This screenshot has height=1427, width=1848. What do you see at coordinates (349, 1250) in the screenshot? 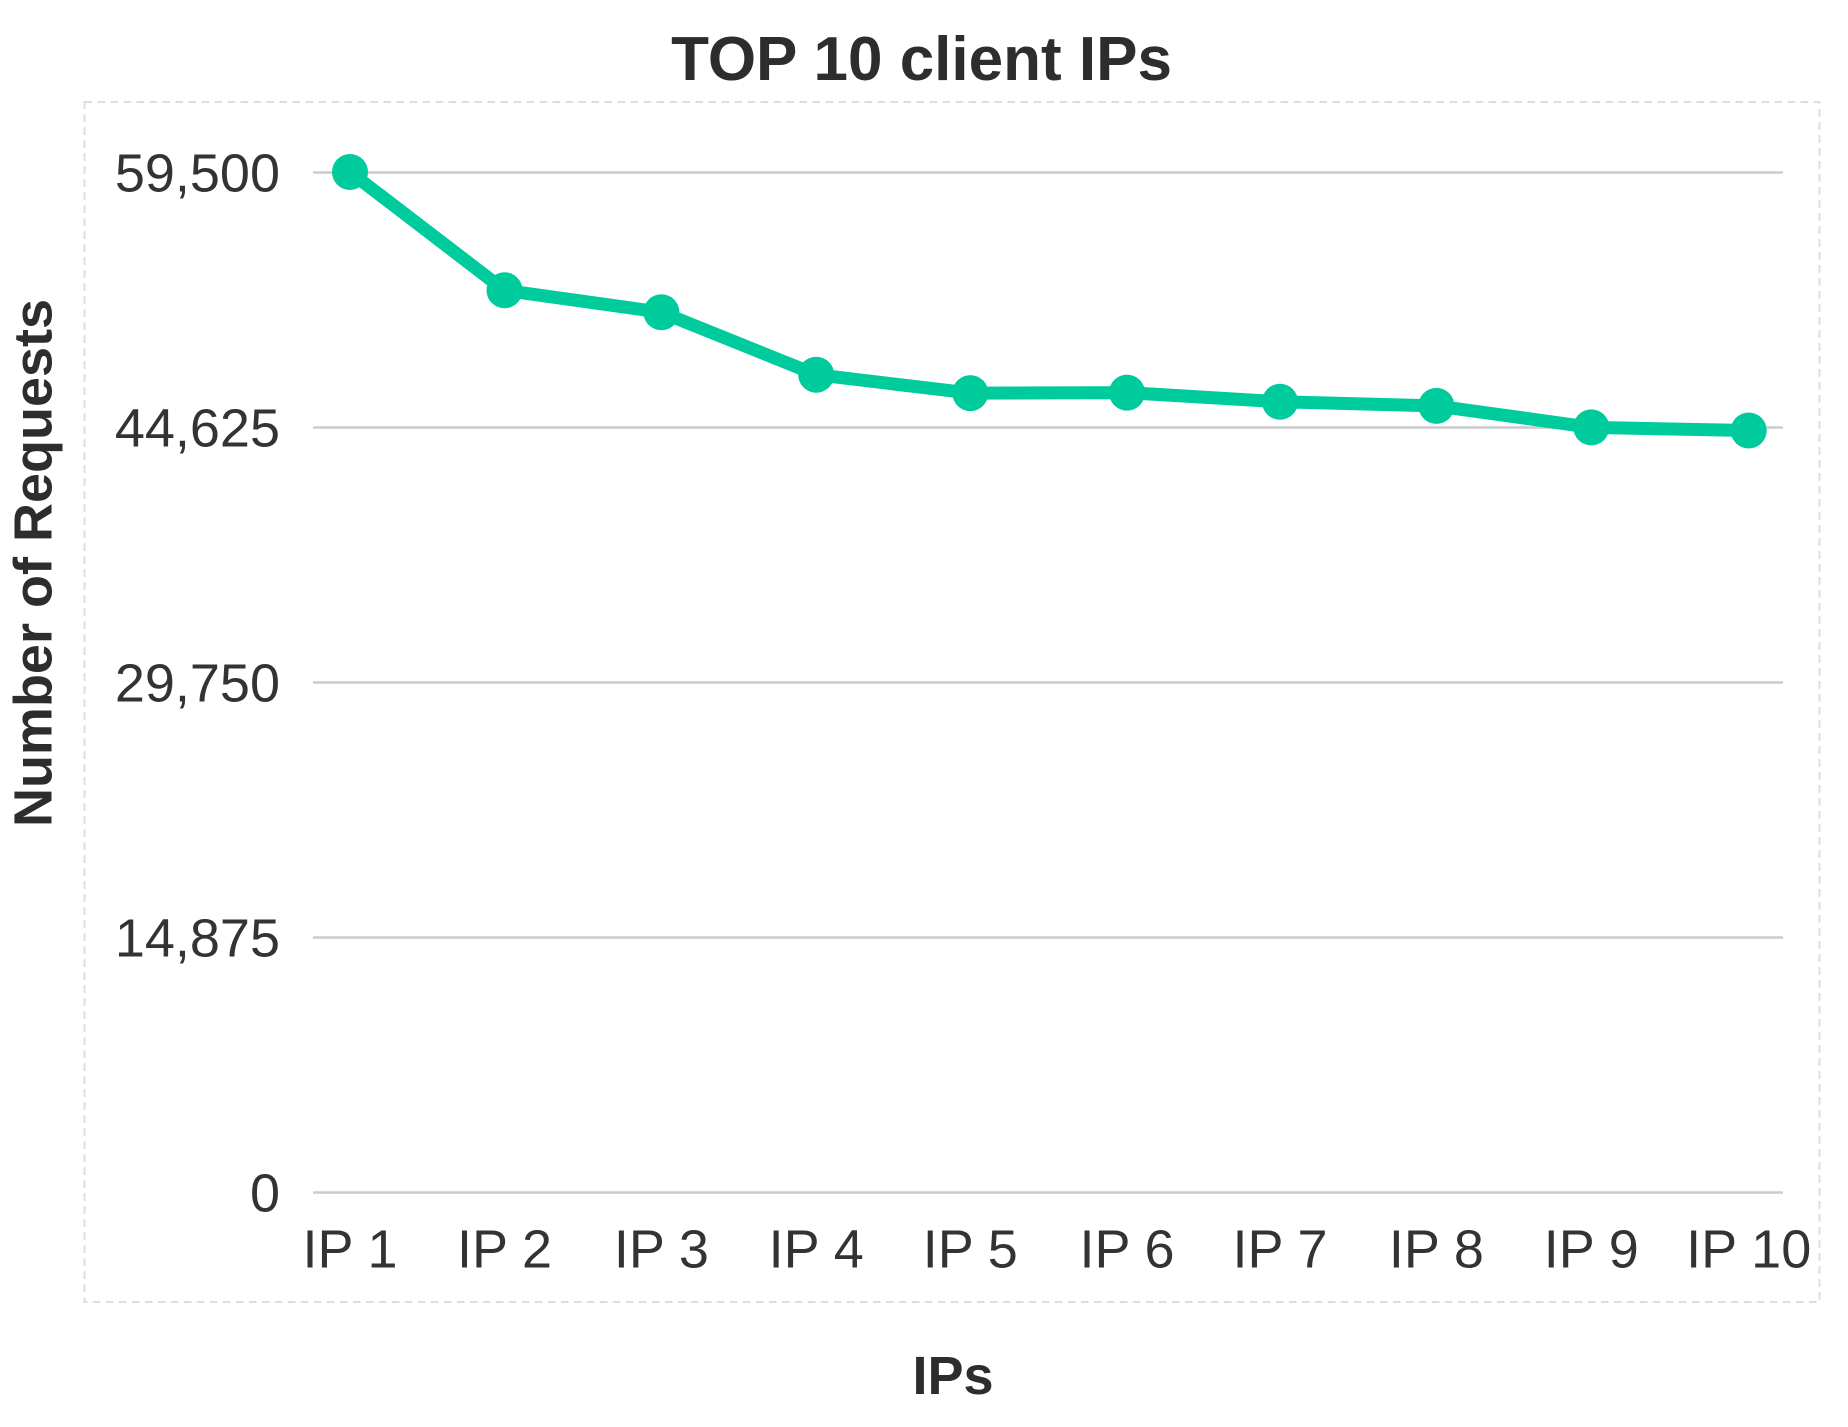
I see `svg-text: IP 1` at bounding box center [349, 1250].